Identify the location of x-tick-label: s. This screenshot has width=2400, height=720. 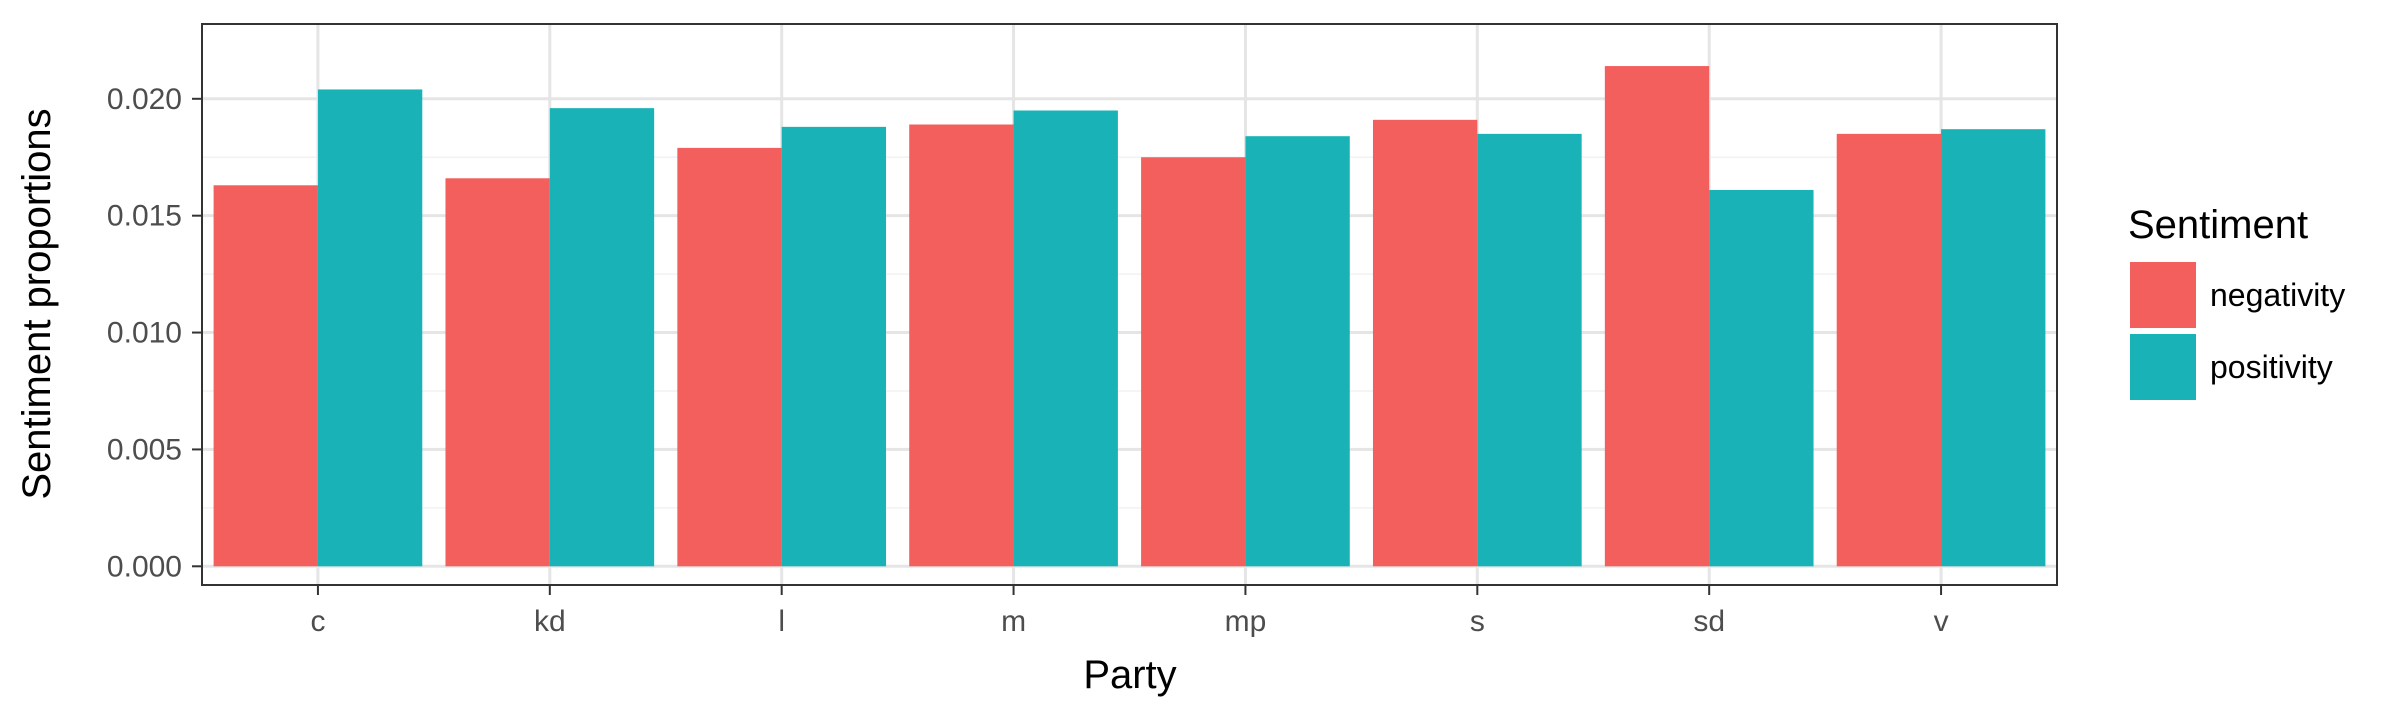
(1477, 621).